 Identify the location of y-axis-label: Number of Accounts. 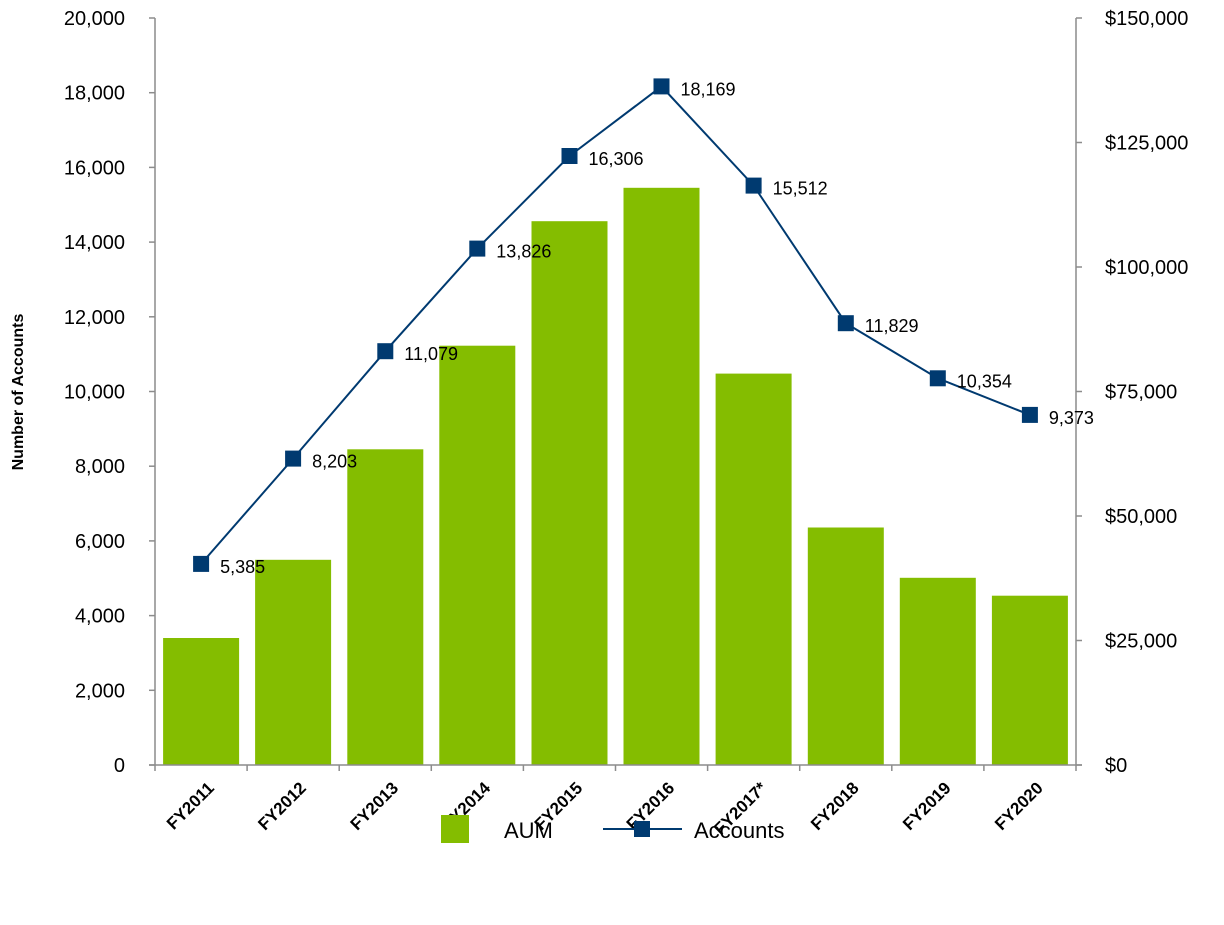
(18, 392).